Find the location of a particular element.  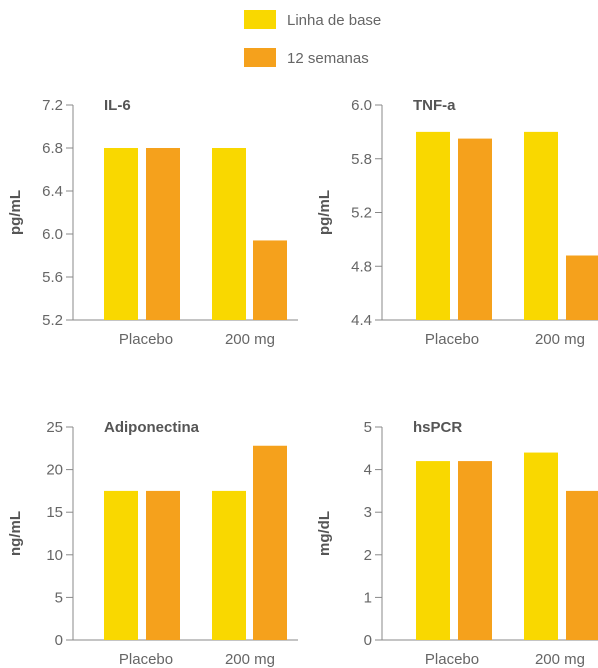

y-tick-label: 6.8 is located at coordinates (52, 148).